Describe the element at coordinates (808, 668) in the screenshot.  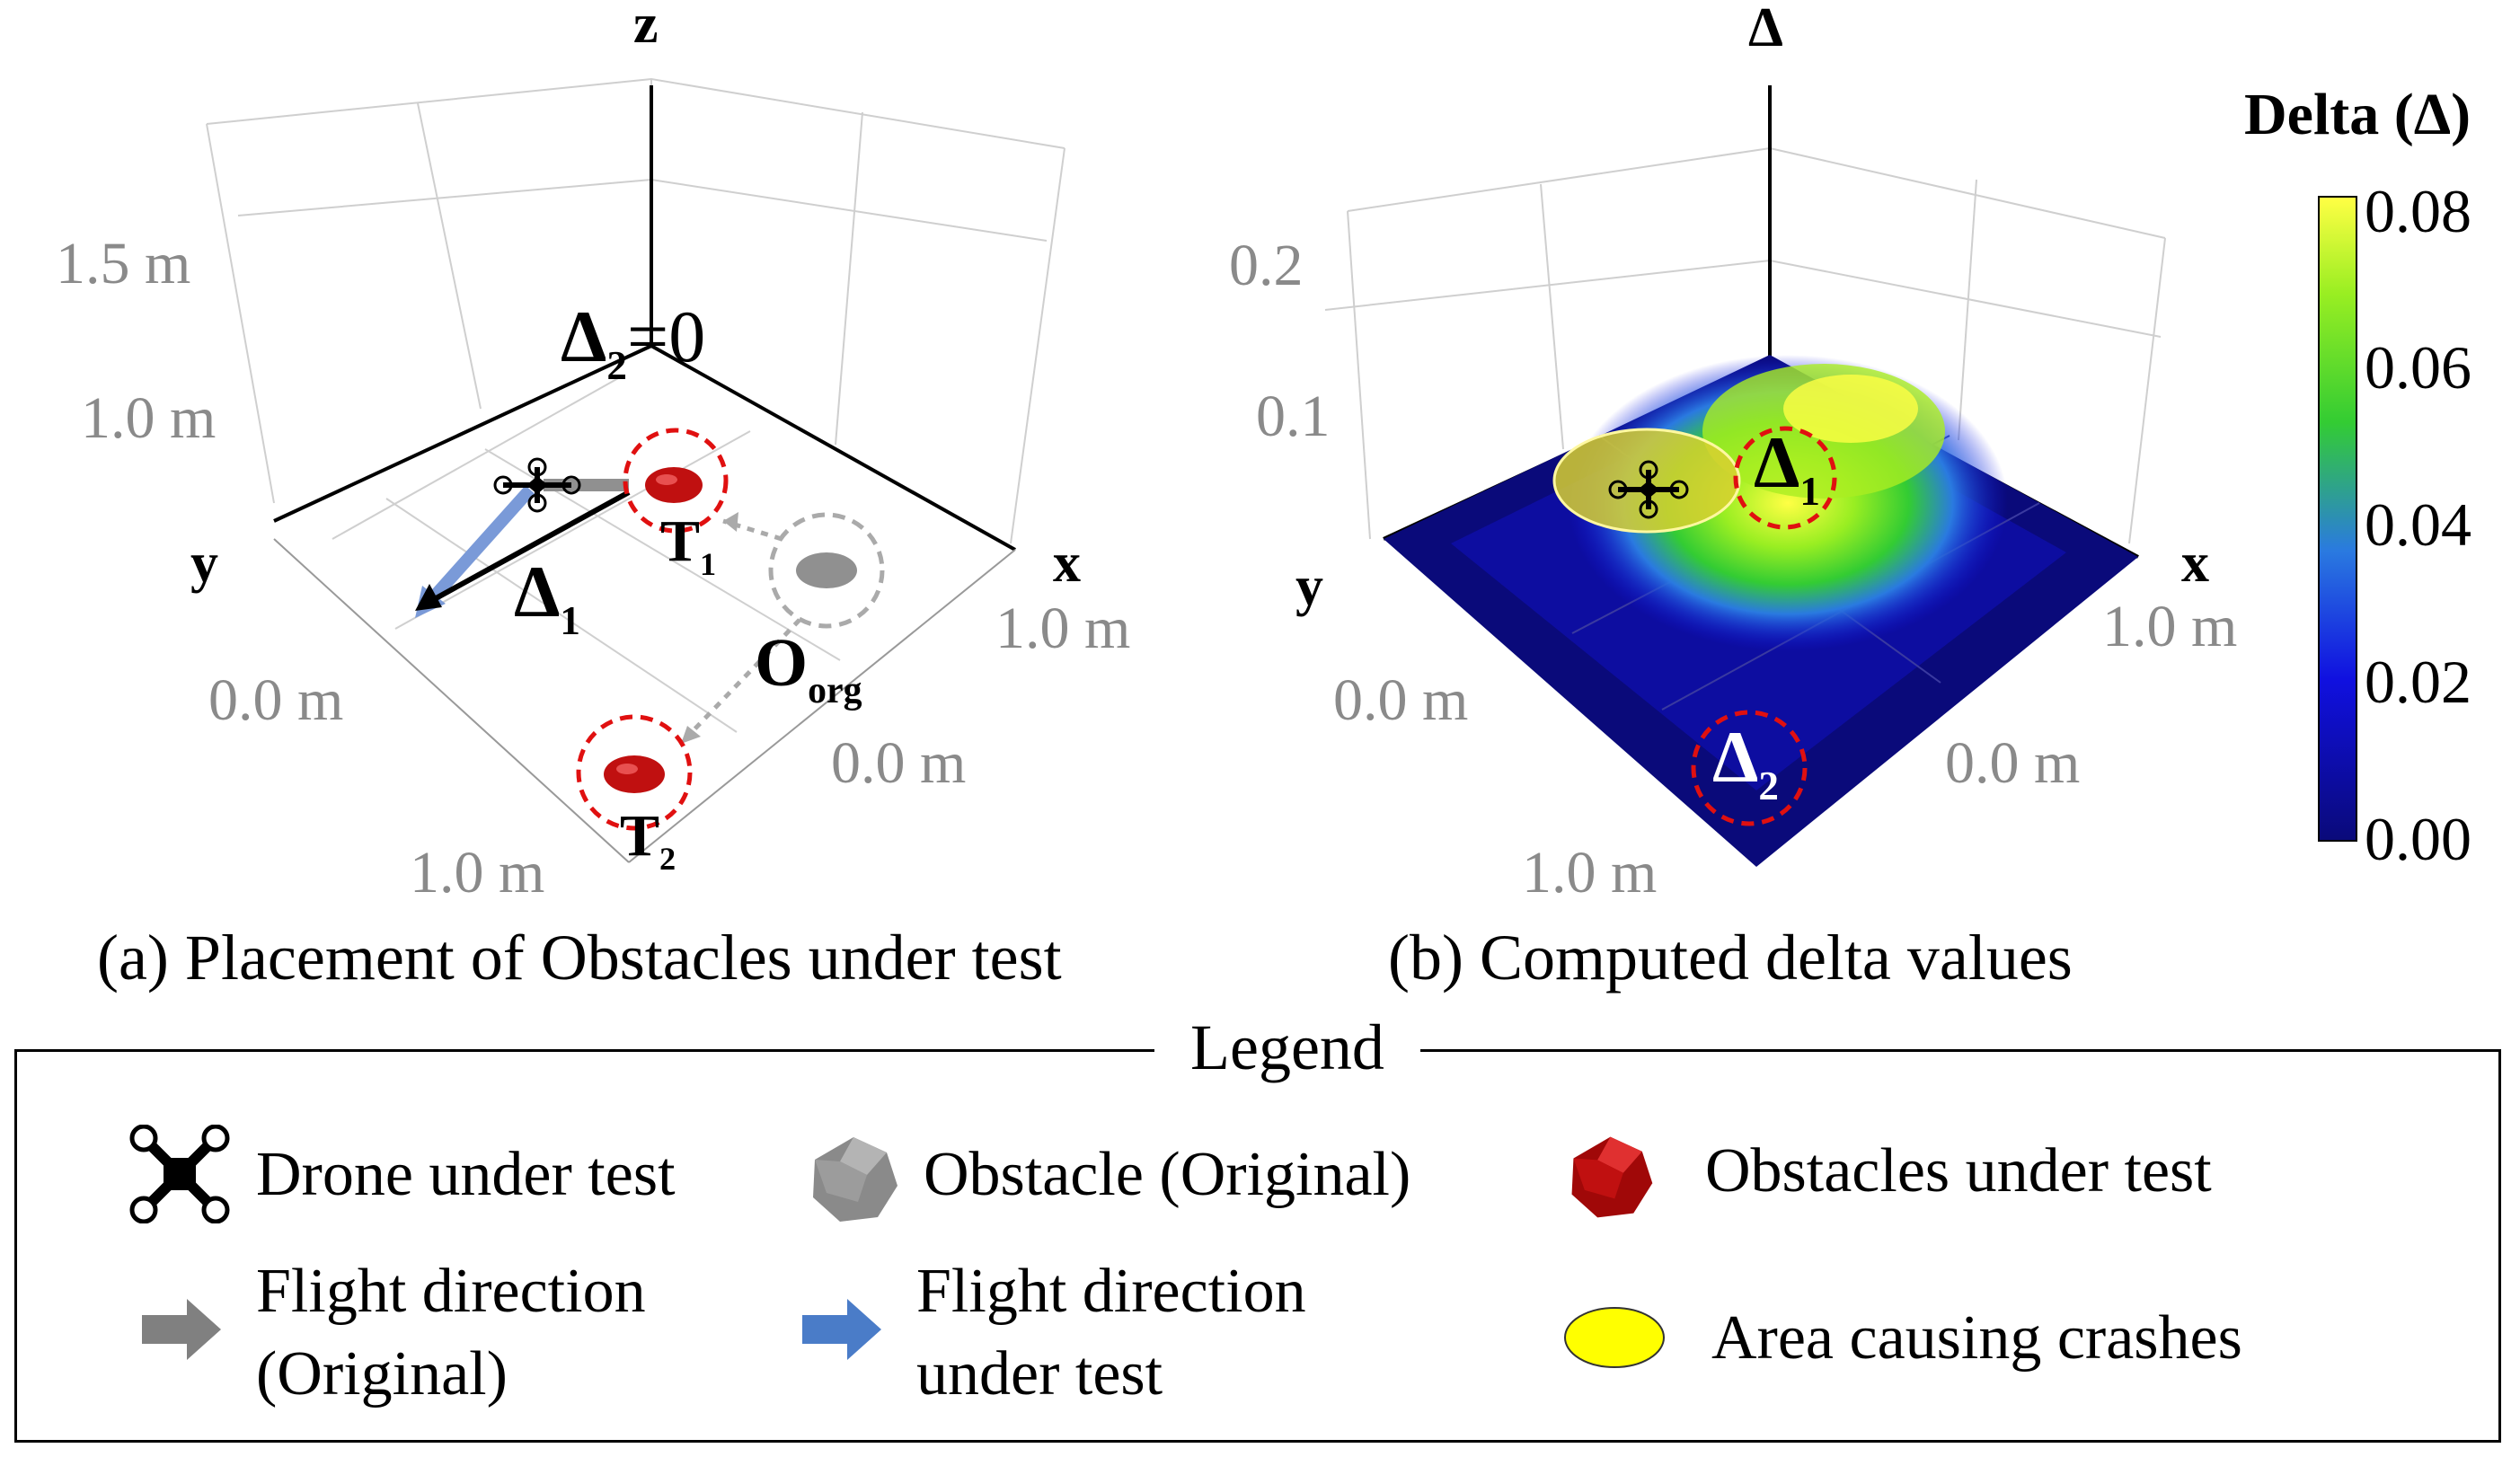
I see `org-label: Oorg` at that location.